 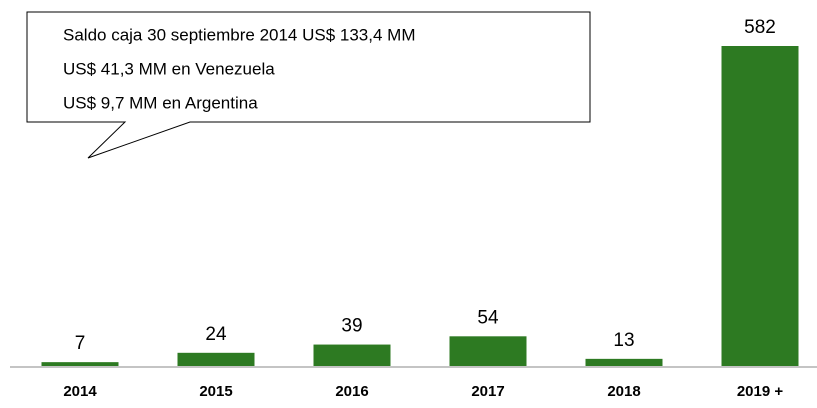 What do you see at coordinates (623, 340) in the screenshot?
I see `value-label: 13` at bounding box center [623, 340].